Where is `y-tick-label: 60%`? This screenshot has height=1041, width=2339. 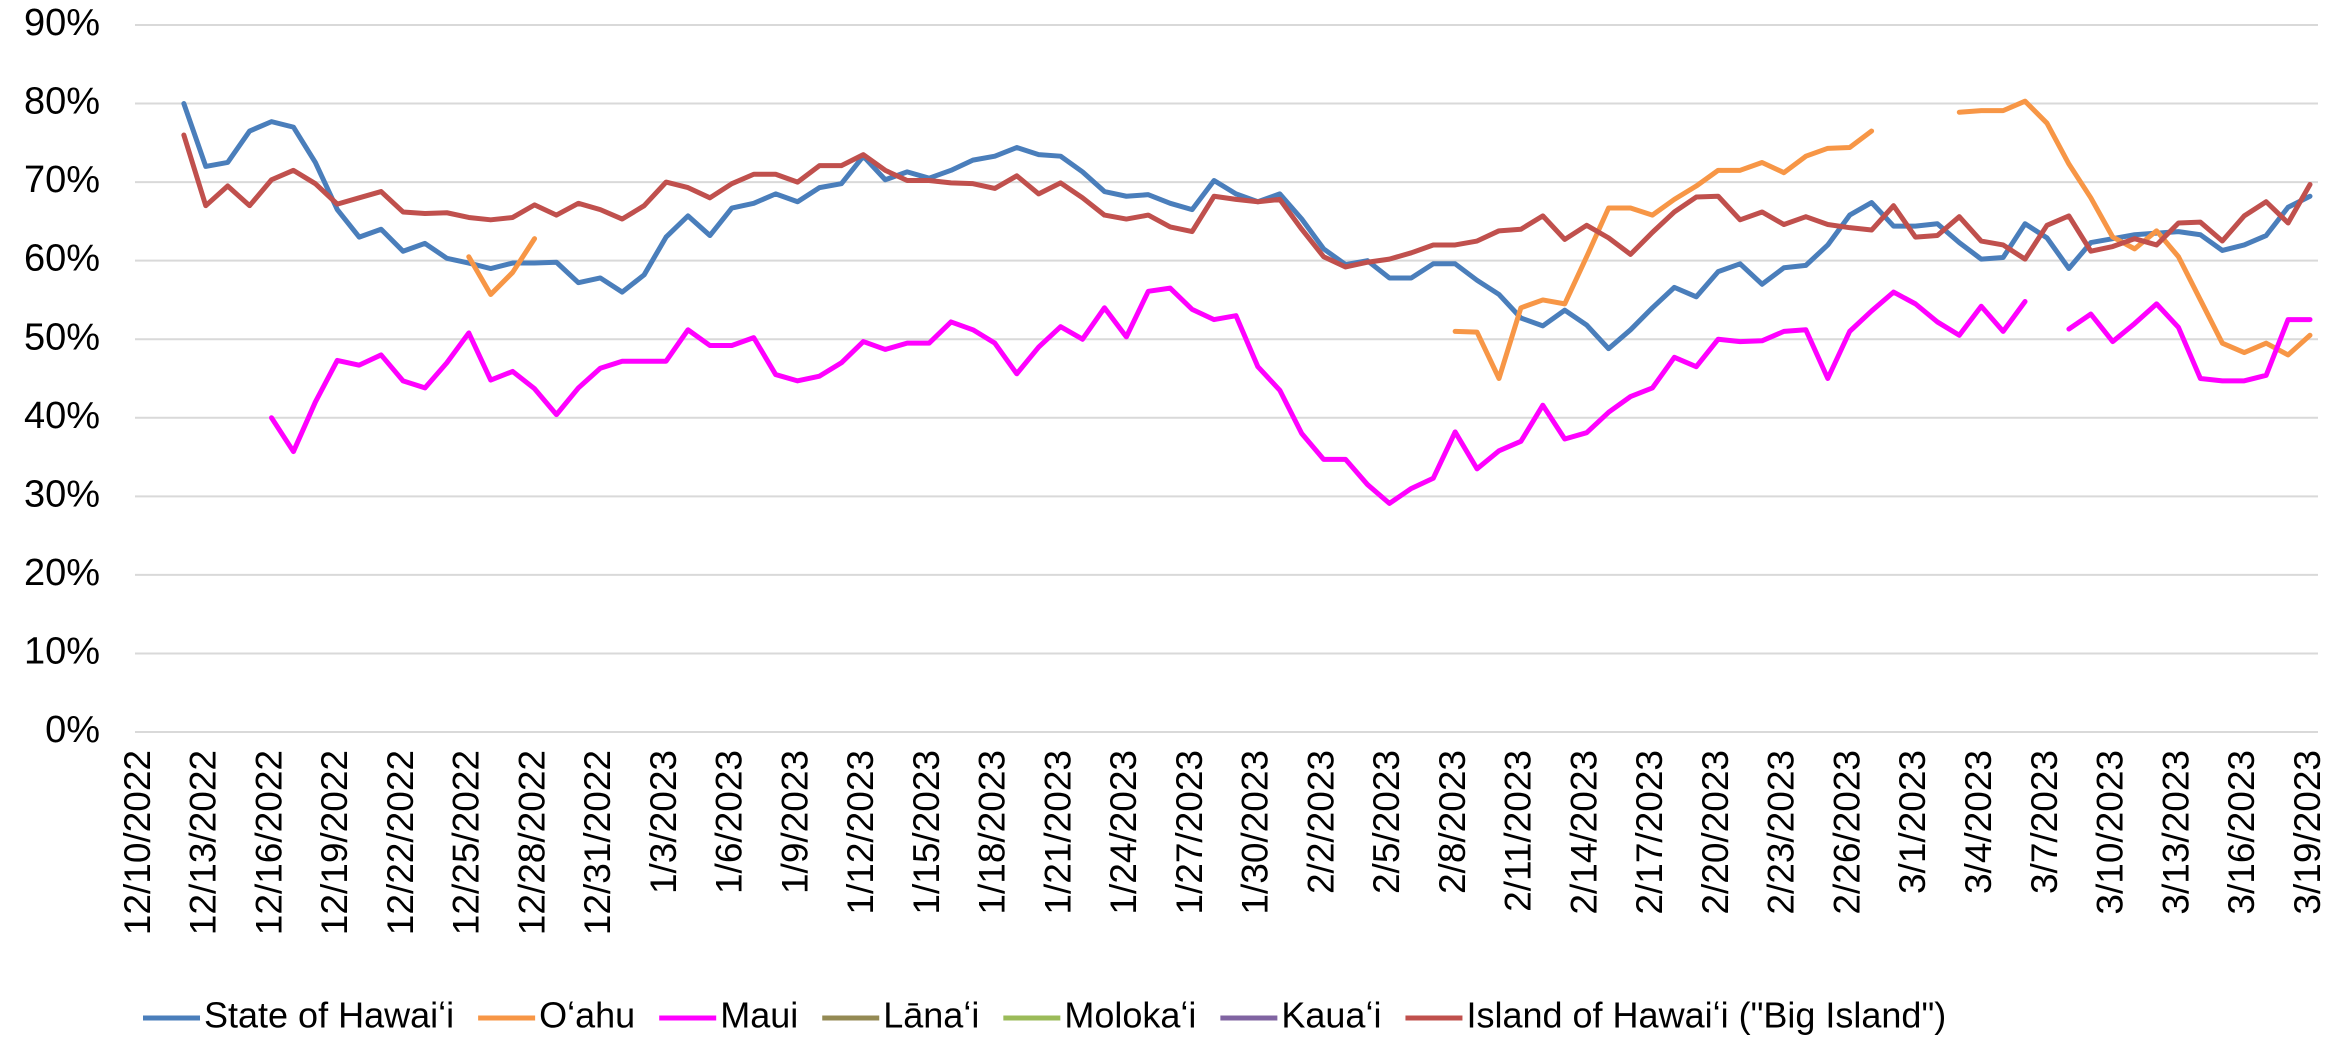 y-tick-label: 60% is located at coordinates (62, 259).